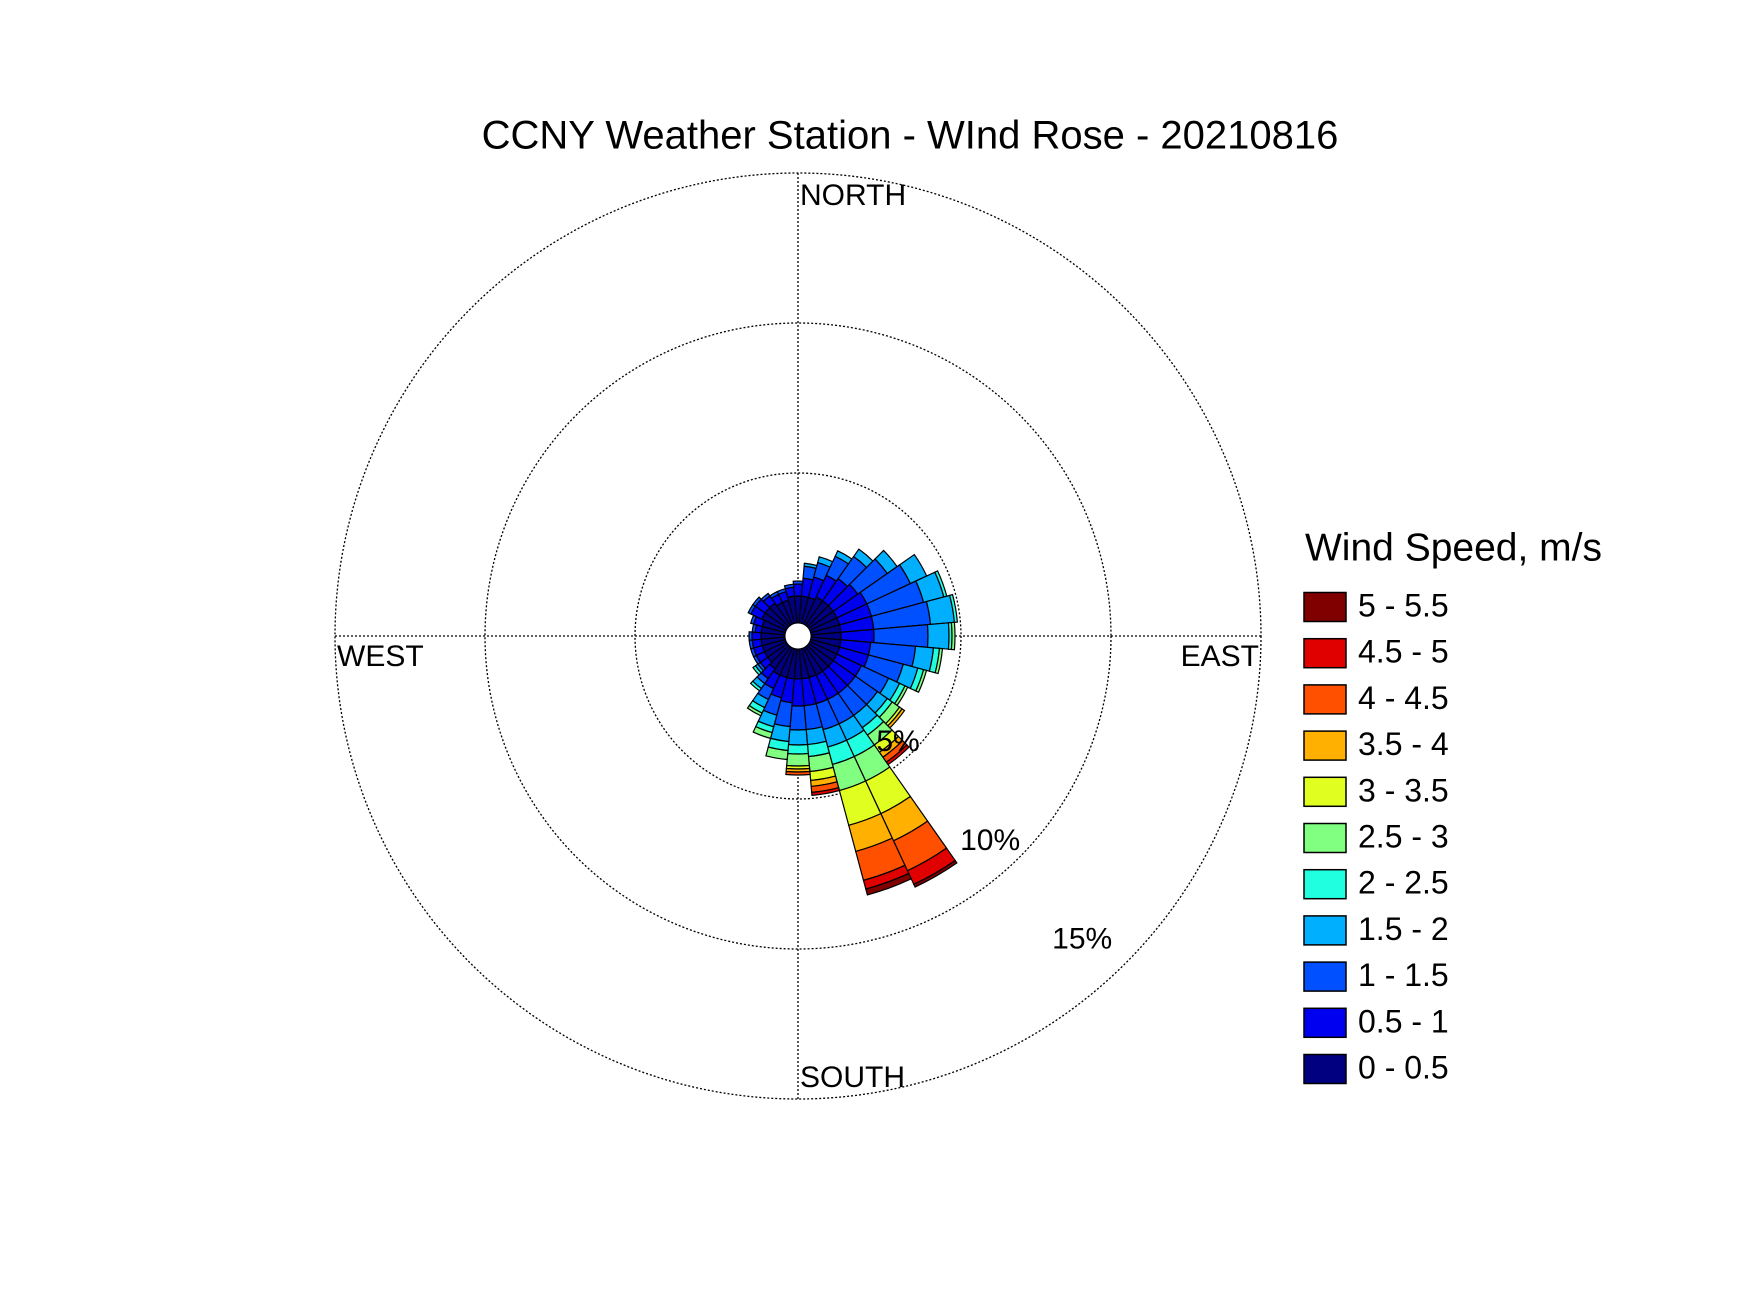  What do you see at coordinates (1403, 652) in the screenshot?
I see `legend-label: 4.5 - 5` at bounding box center [1403, 652].